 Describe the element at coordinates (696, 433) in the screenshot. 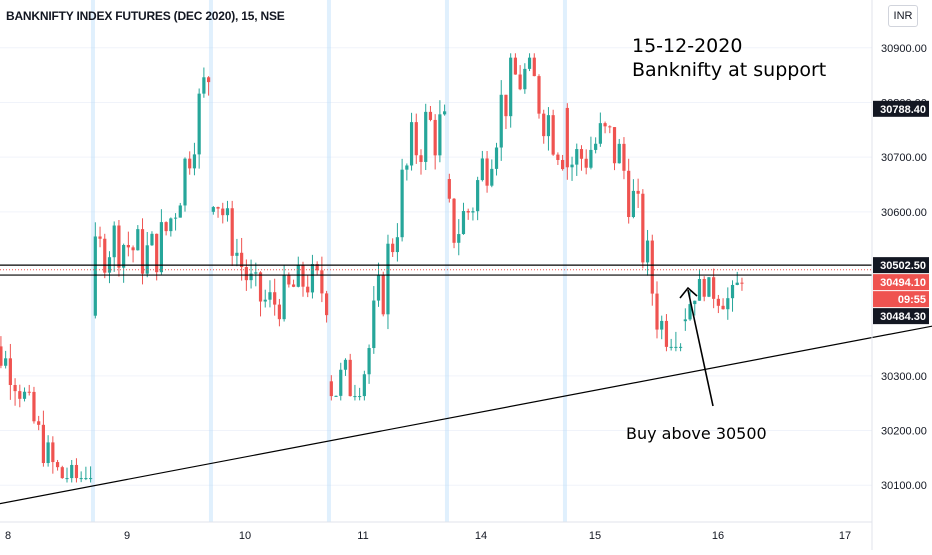

I see `annotation-buy-level: Buy above 30500` at that location.